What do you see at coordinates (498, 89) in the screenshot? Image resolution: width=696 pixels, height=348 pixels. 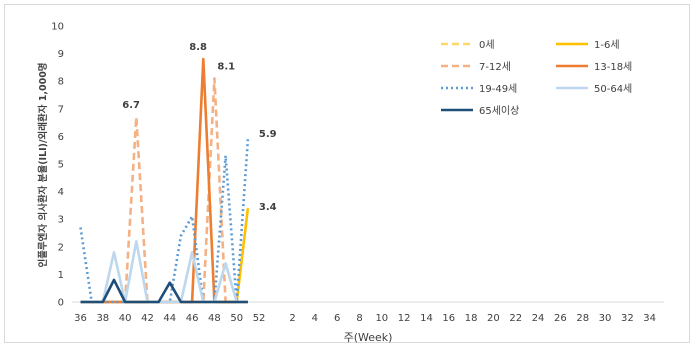 I see `legend-label-4: 19-49세` at bounding box center [498, 89].